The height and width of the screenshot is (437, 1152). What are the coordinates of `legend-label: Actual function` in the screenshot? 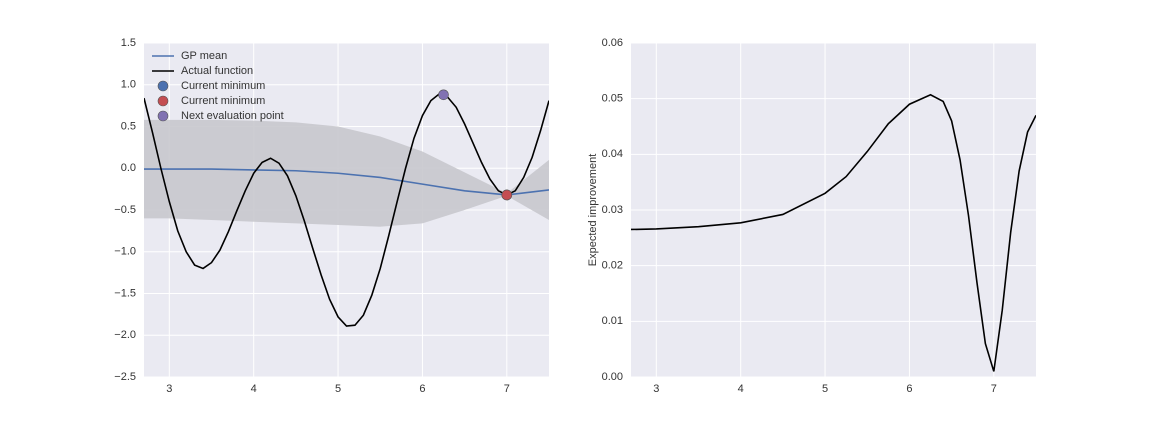 It's located at (217, 71).